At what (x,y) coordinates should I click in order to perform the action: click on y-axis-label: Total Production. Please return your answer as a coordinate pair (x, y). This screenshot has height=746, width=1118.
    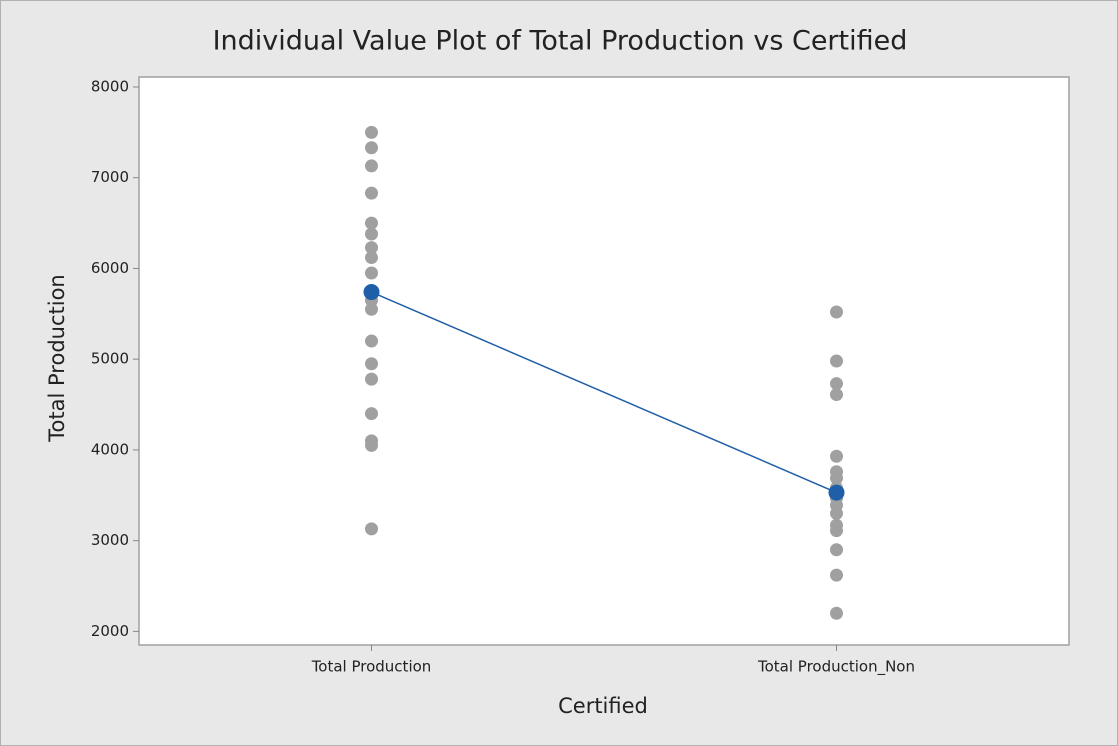
    Looking at the image, I should click on (57, 358).